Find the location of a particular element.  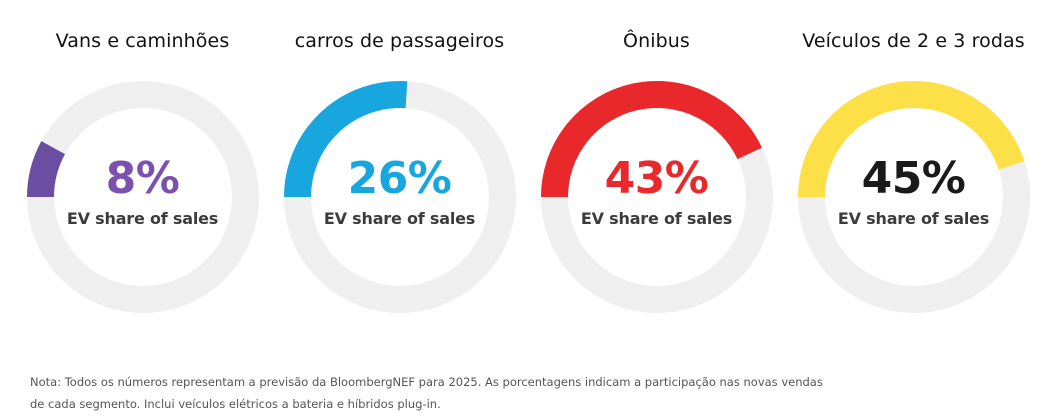

gauge-value-label: 26% is located at coordinates (399, 178).